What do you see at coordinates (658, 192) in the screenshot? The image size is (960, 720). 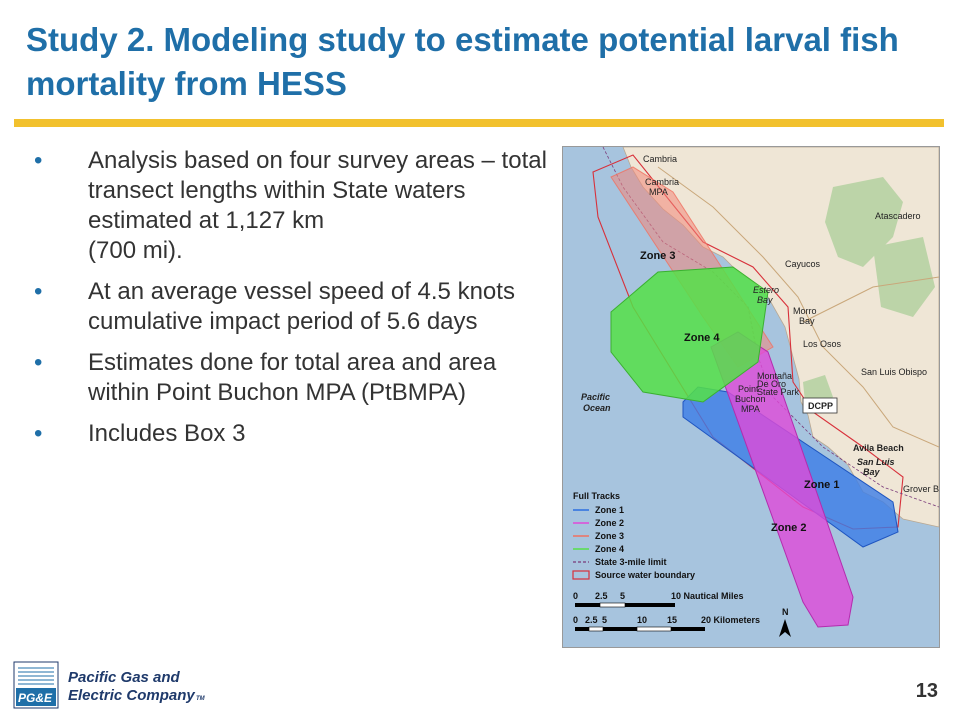 I see `label-cambria-mpa-2: MPA` at bounding box center [658, 192].